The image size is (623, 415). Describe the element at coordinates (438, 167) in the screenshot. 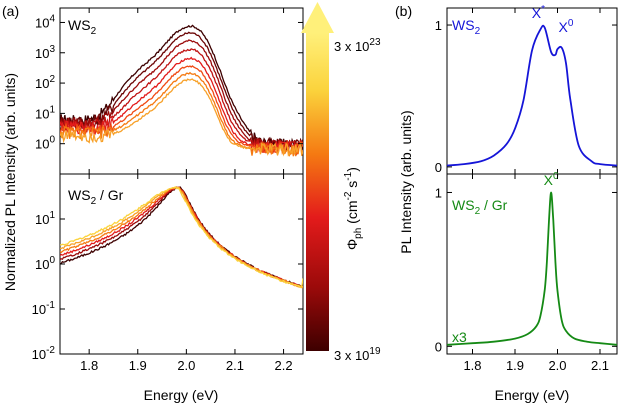

I see `y-tick-label-b-top: 0` at that location.